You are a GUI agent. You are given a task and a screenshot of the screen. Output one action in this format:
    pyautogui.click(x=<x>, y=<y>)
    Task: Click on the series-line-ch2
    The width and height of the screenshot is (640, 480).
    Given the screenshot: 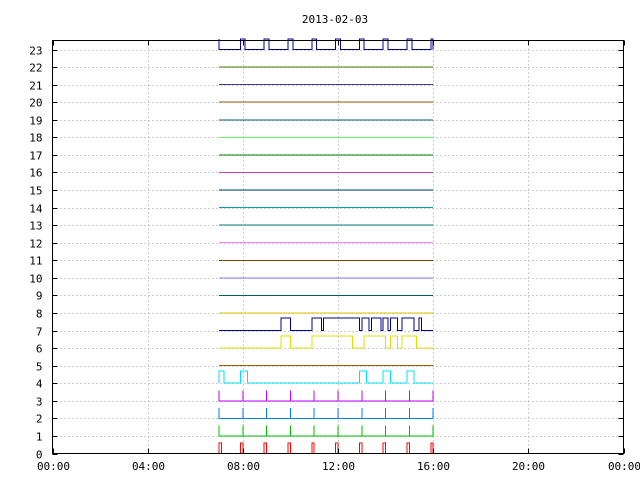 What is the action you would take?
    pyautogui.click(x=326, y=413)
    